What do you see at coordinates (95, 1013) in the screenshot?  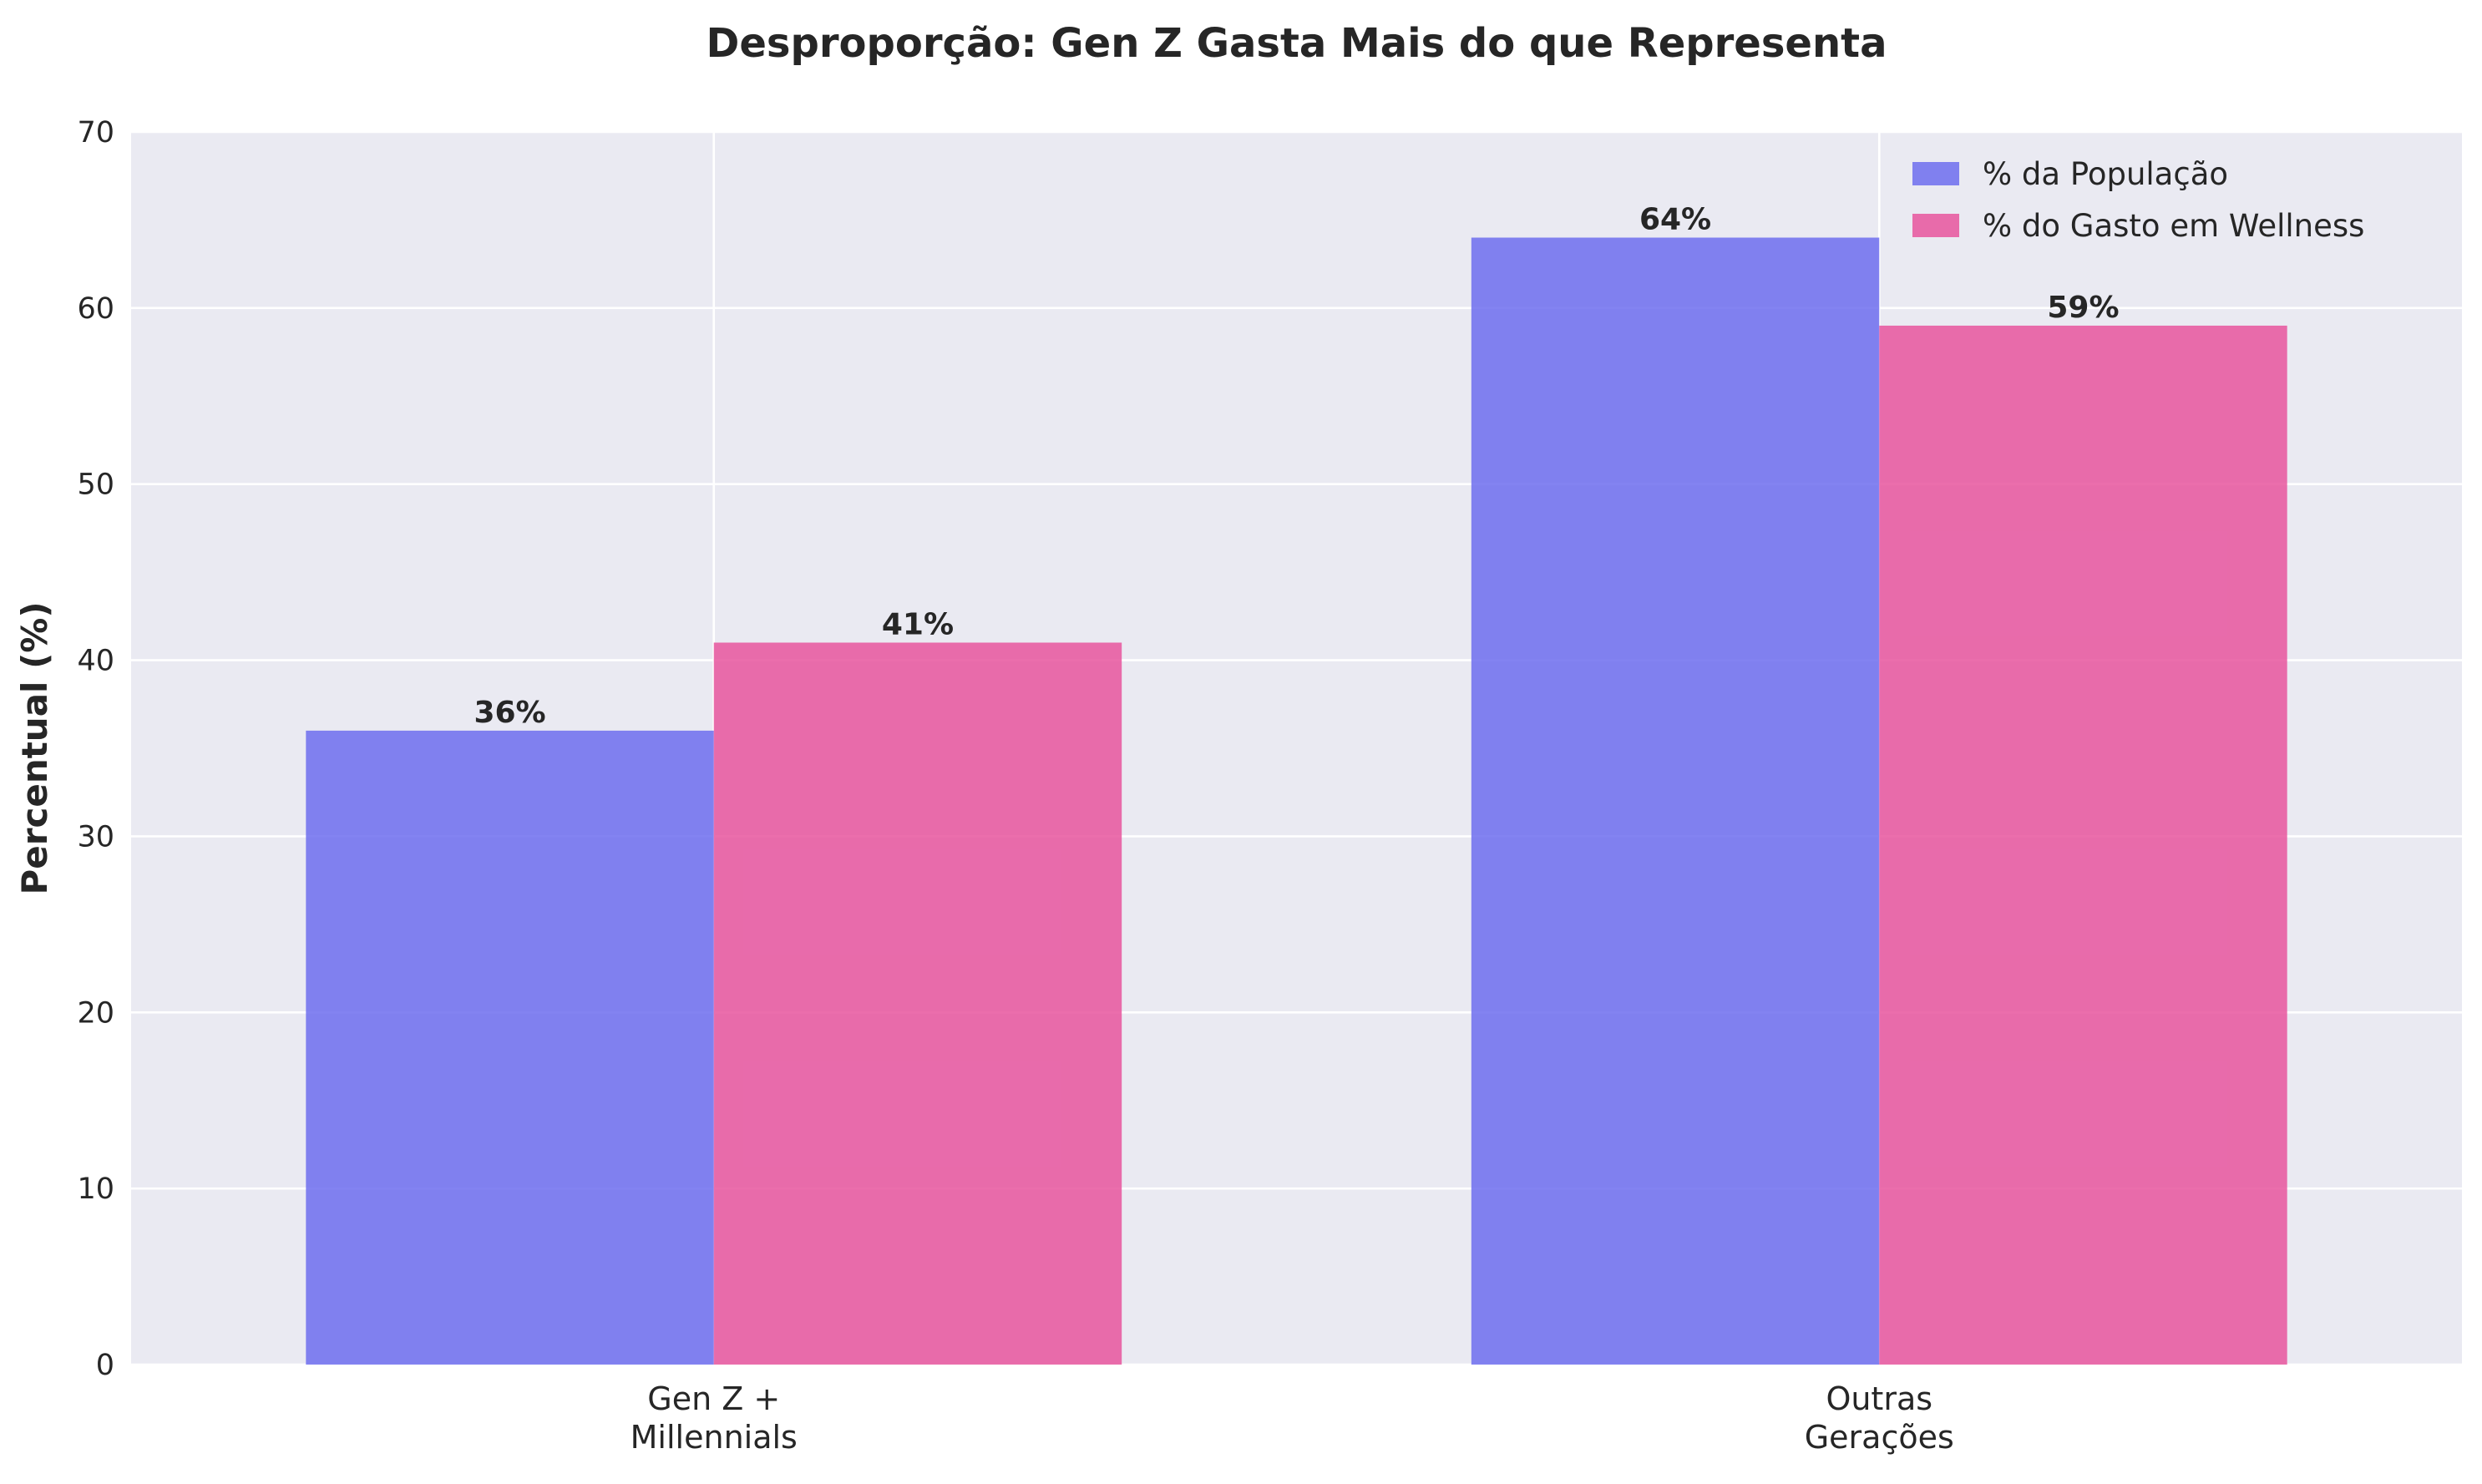 I see `y-tick-label: 20` at bounding box center [95, 1013].